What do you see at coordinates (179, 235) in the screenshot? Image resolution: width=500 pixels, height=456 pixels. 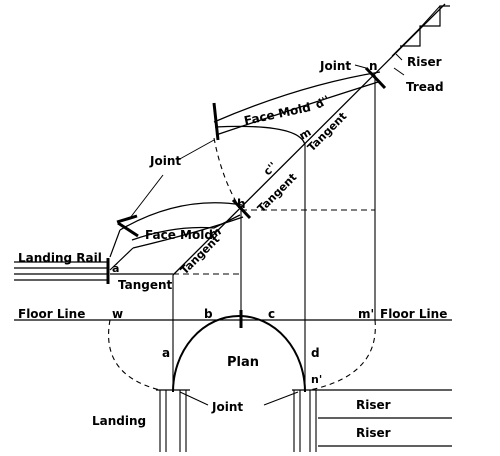 I see `label-face-mold-lower: Face Mold` at bounding box center [179, 235].